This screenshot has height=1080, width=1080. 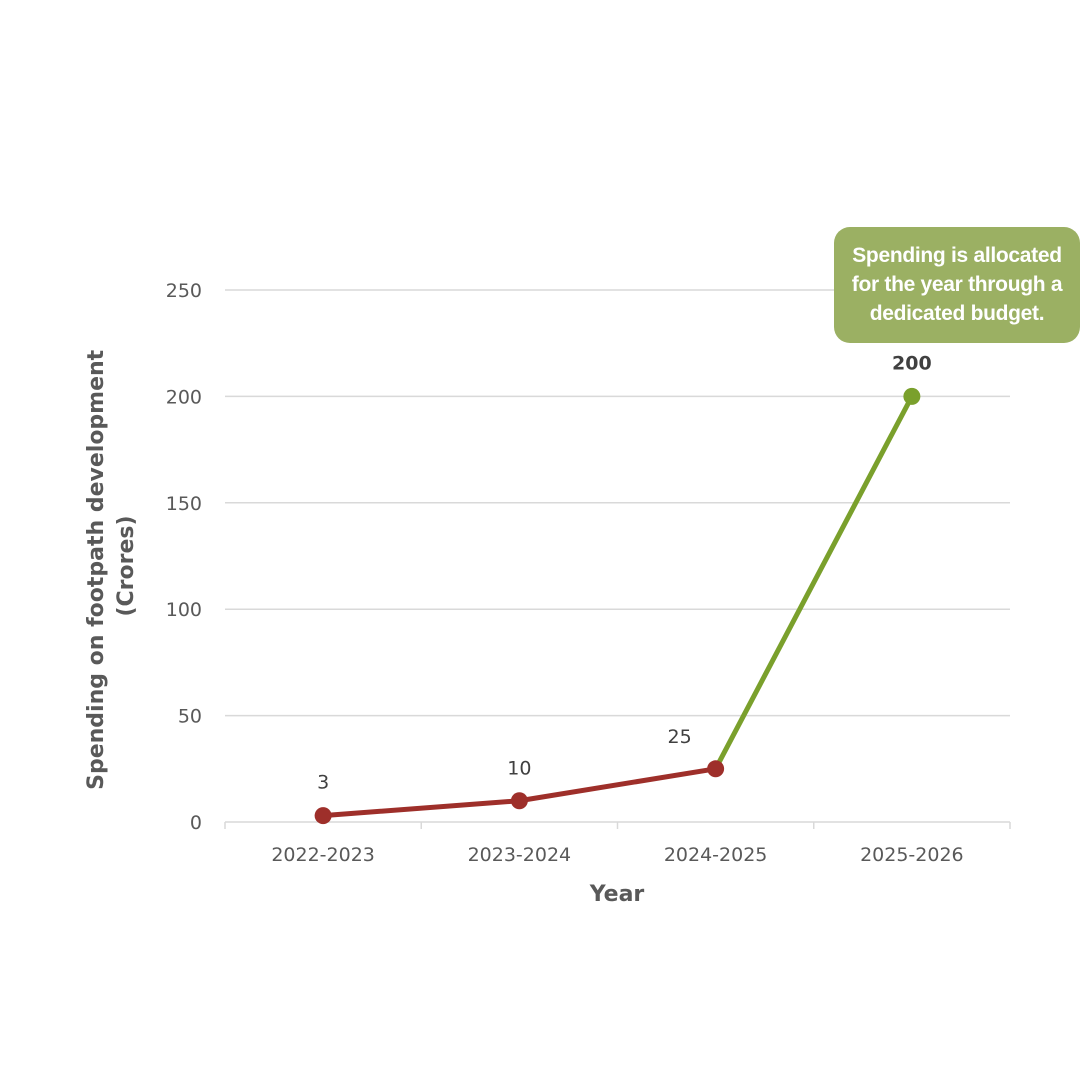 What do you see at coordinates (912, 855) in the screenshot?
I see `x-tick-label: 2025-2026` at bounding box center [912, 855].